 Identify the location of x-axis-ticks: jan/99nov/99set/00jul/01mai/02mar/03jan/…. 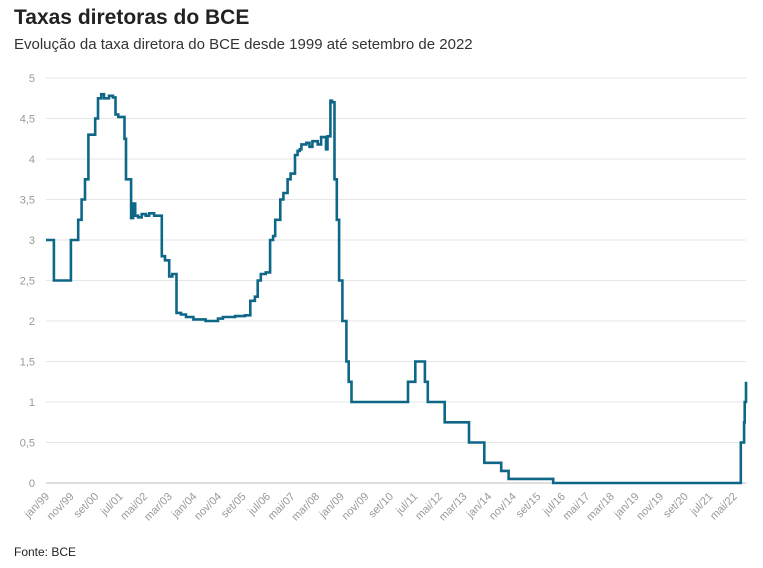
(381, 507).